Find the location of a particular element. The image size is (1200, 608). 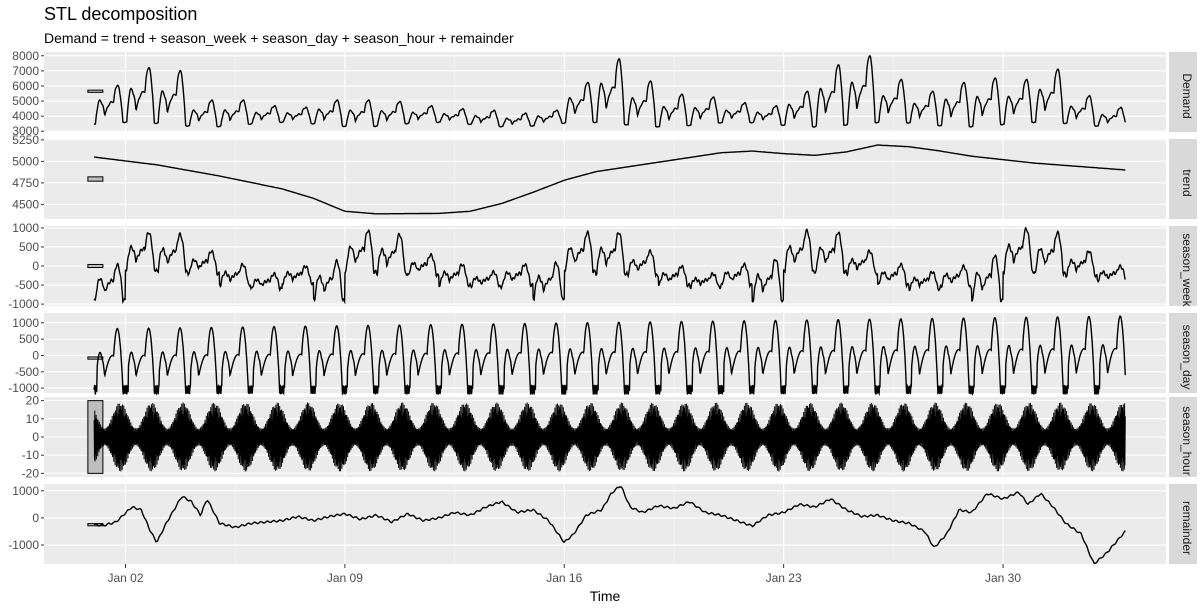

series-line-Demand is located at coordinates (609, 91).